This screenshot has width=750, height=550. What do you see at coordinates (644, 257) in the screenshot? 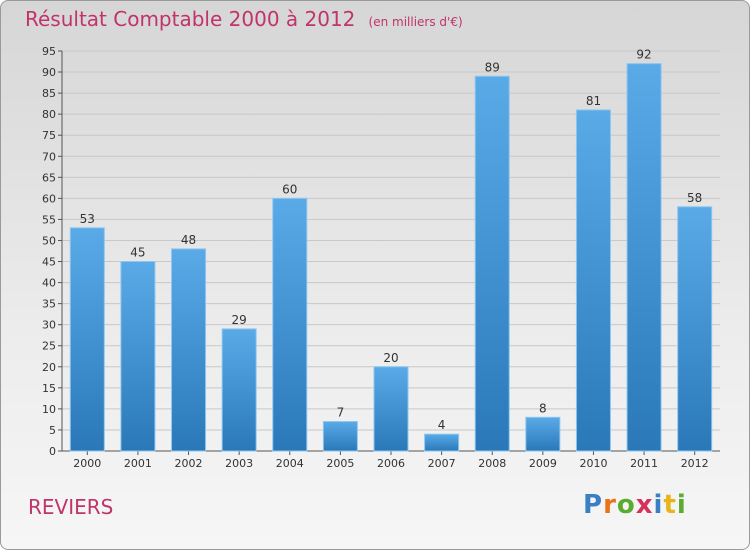
I see `bar-2011` at bounding box center [644, 257].